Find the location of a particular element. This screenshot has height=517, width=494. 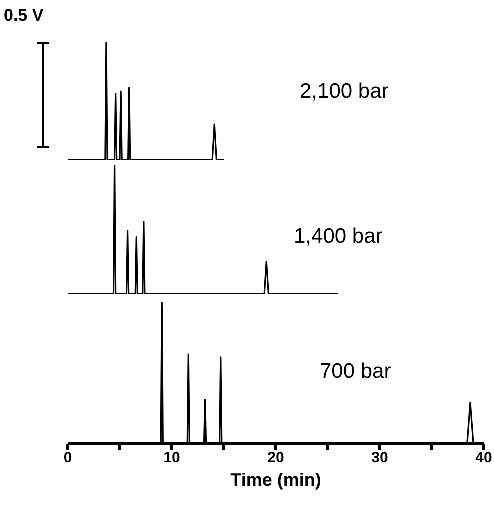

y-axis-title: 0.5 V is located at coordinates (24, 16).